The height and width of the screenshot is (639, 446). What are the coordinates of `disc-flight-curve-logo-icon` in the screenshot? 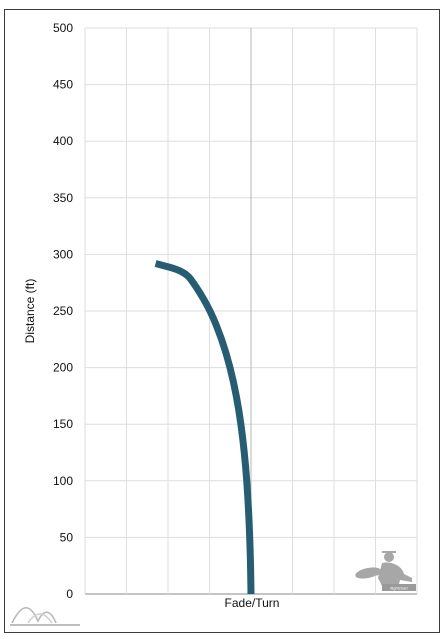 It's located at (45, 616).